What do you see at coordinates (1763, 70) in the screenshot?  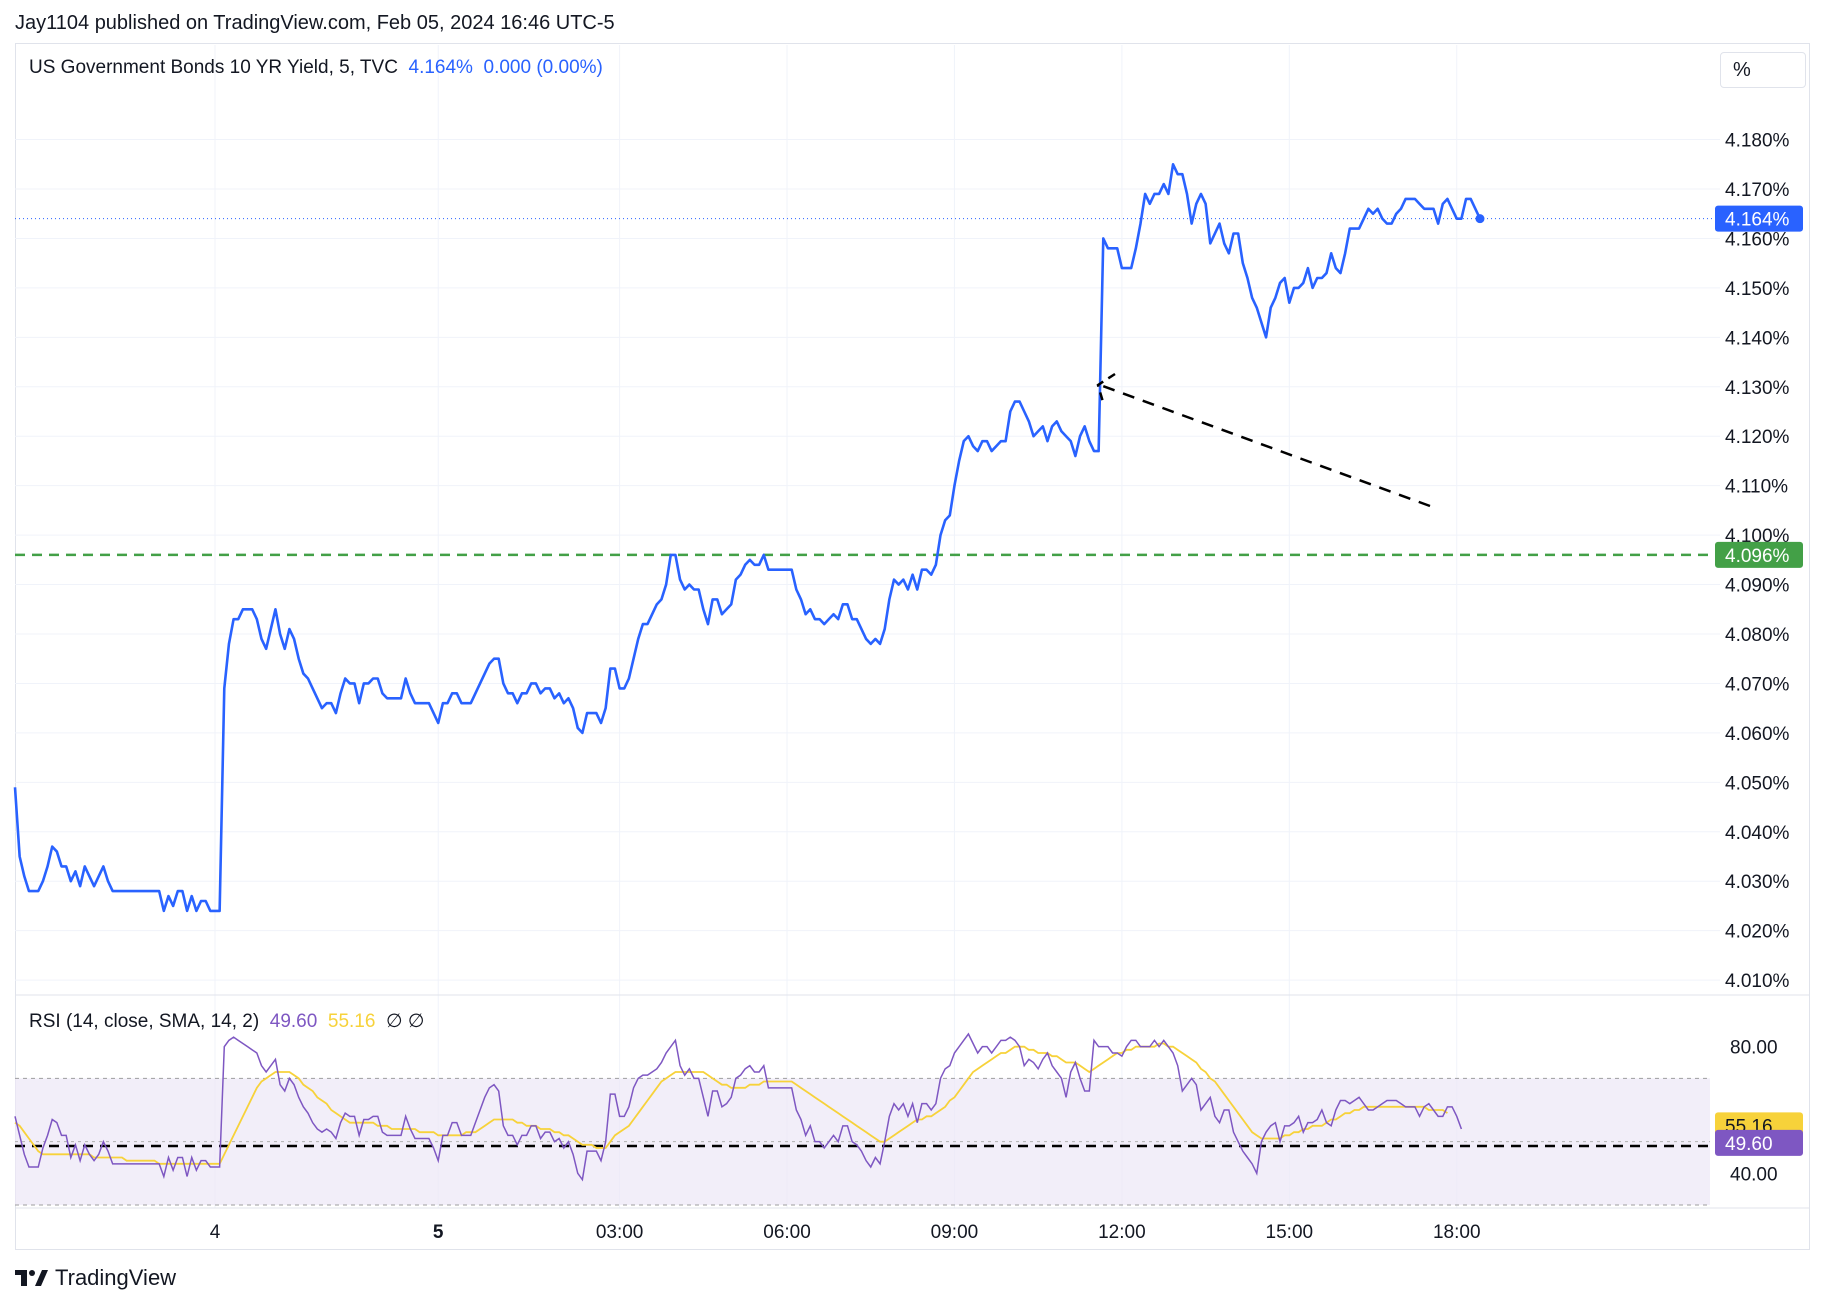 I see `unit-selector-button: %` at bounding box center [1763, 70].